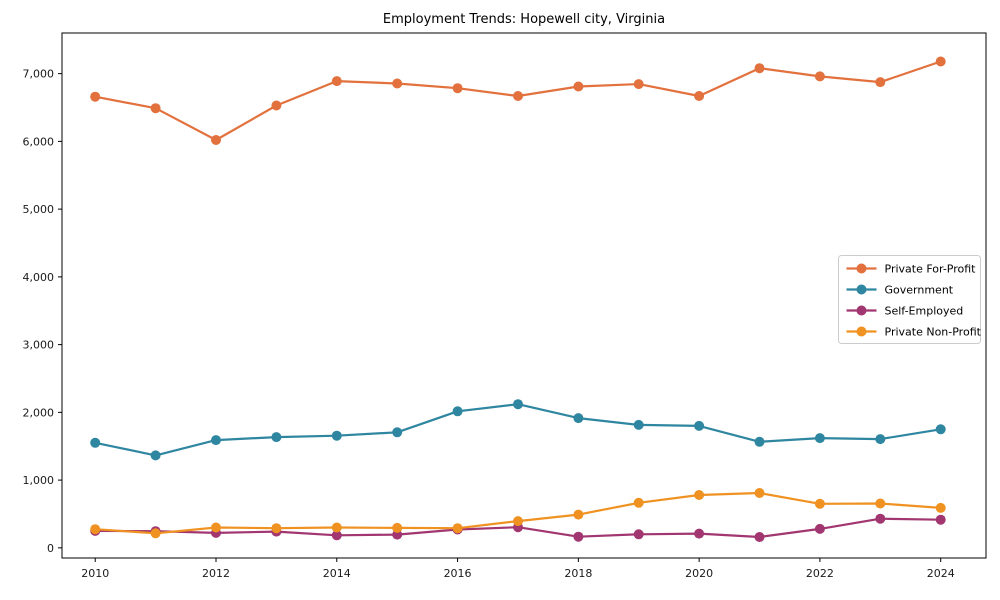 This screenshot has height=600, width=1000. What do you see at coordinates (336, 81) in the screenshot?
I see `data-point-private-for-profit-2014` at bounding box center [336, 81].